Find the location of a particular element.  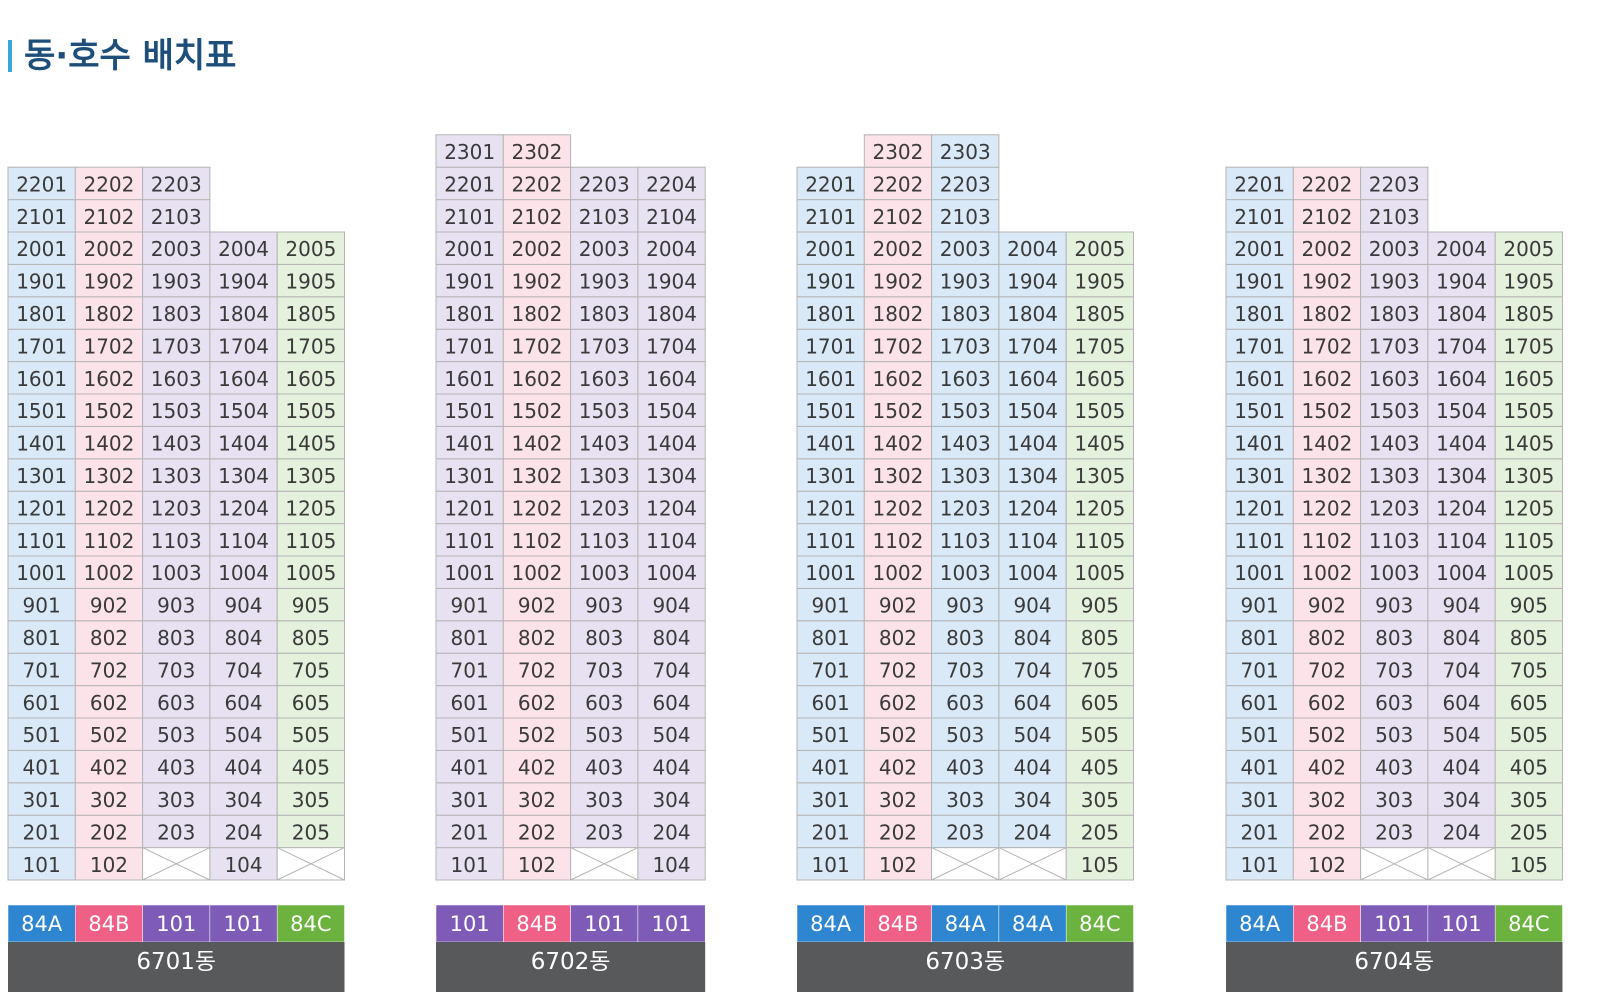

empty-cross is located at coordinates (1032, 864).